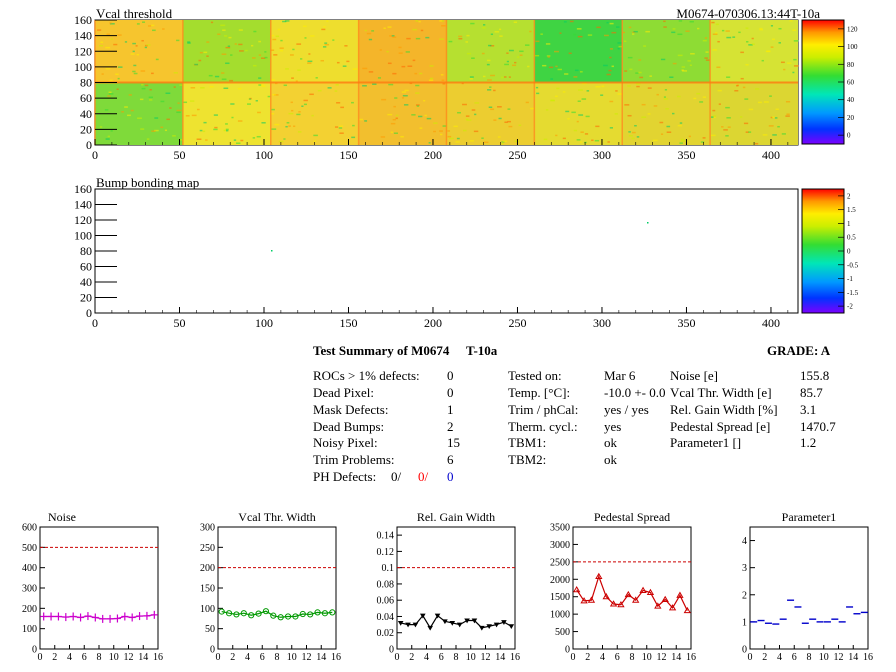  Describe the element at coordinates (29, 528) in the screenshot. I see `y-tick-label: 600` at that location.